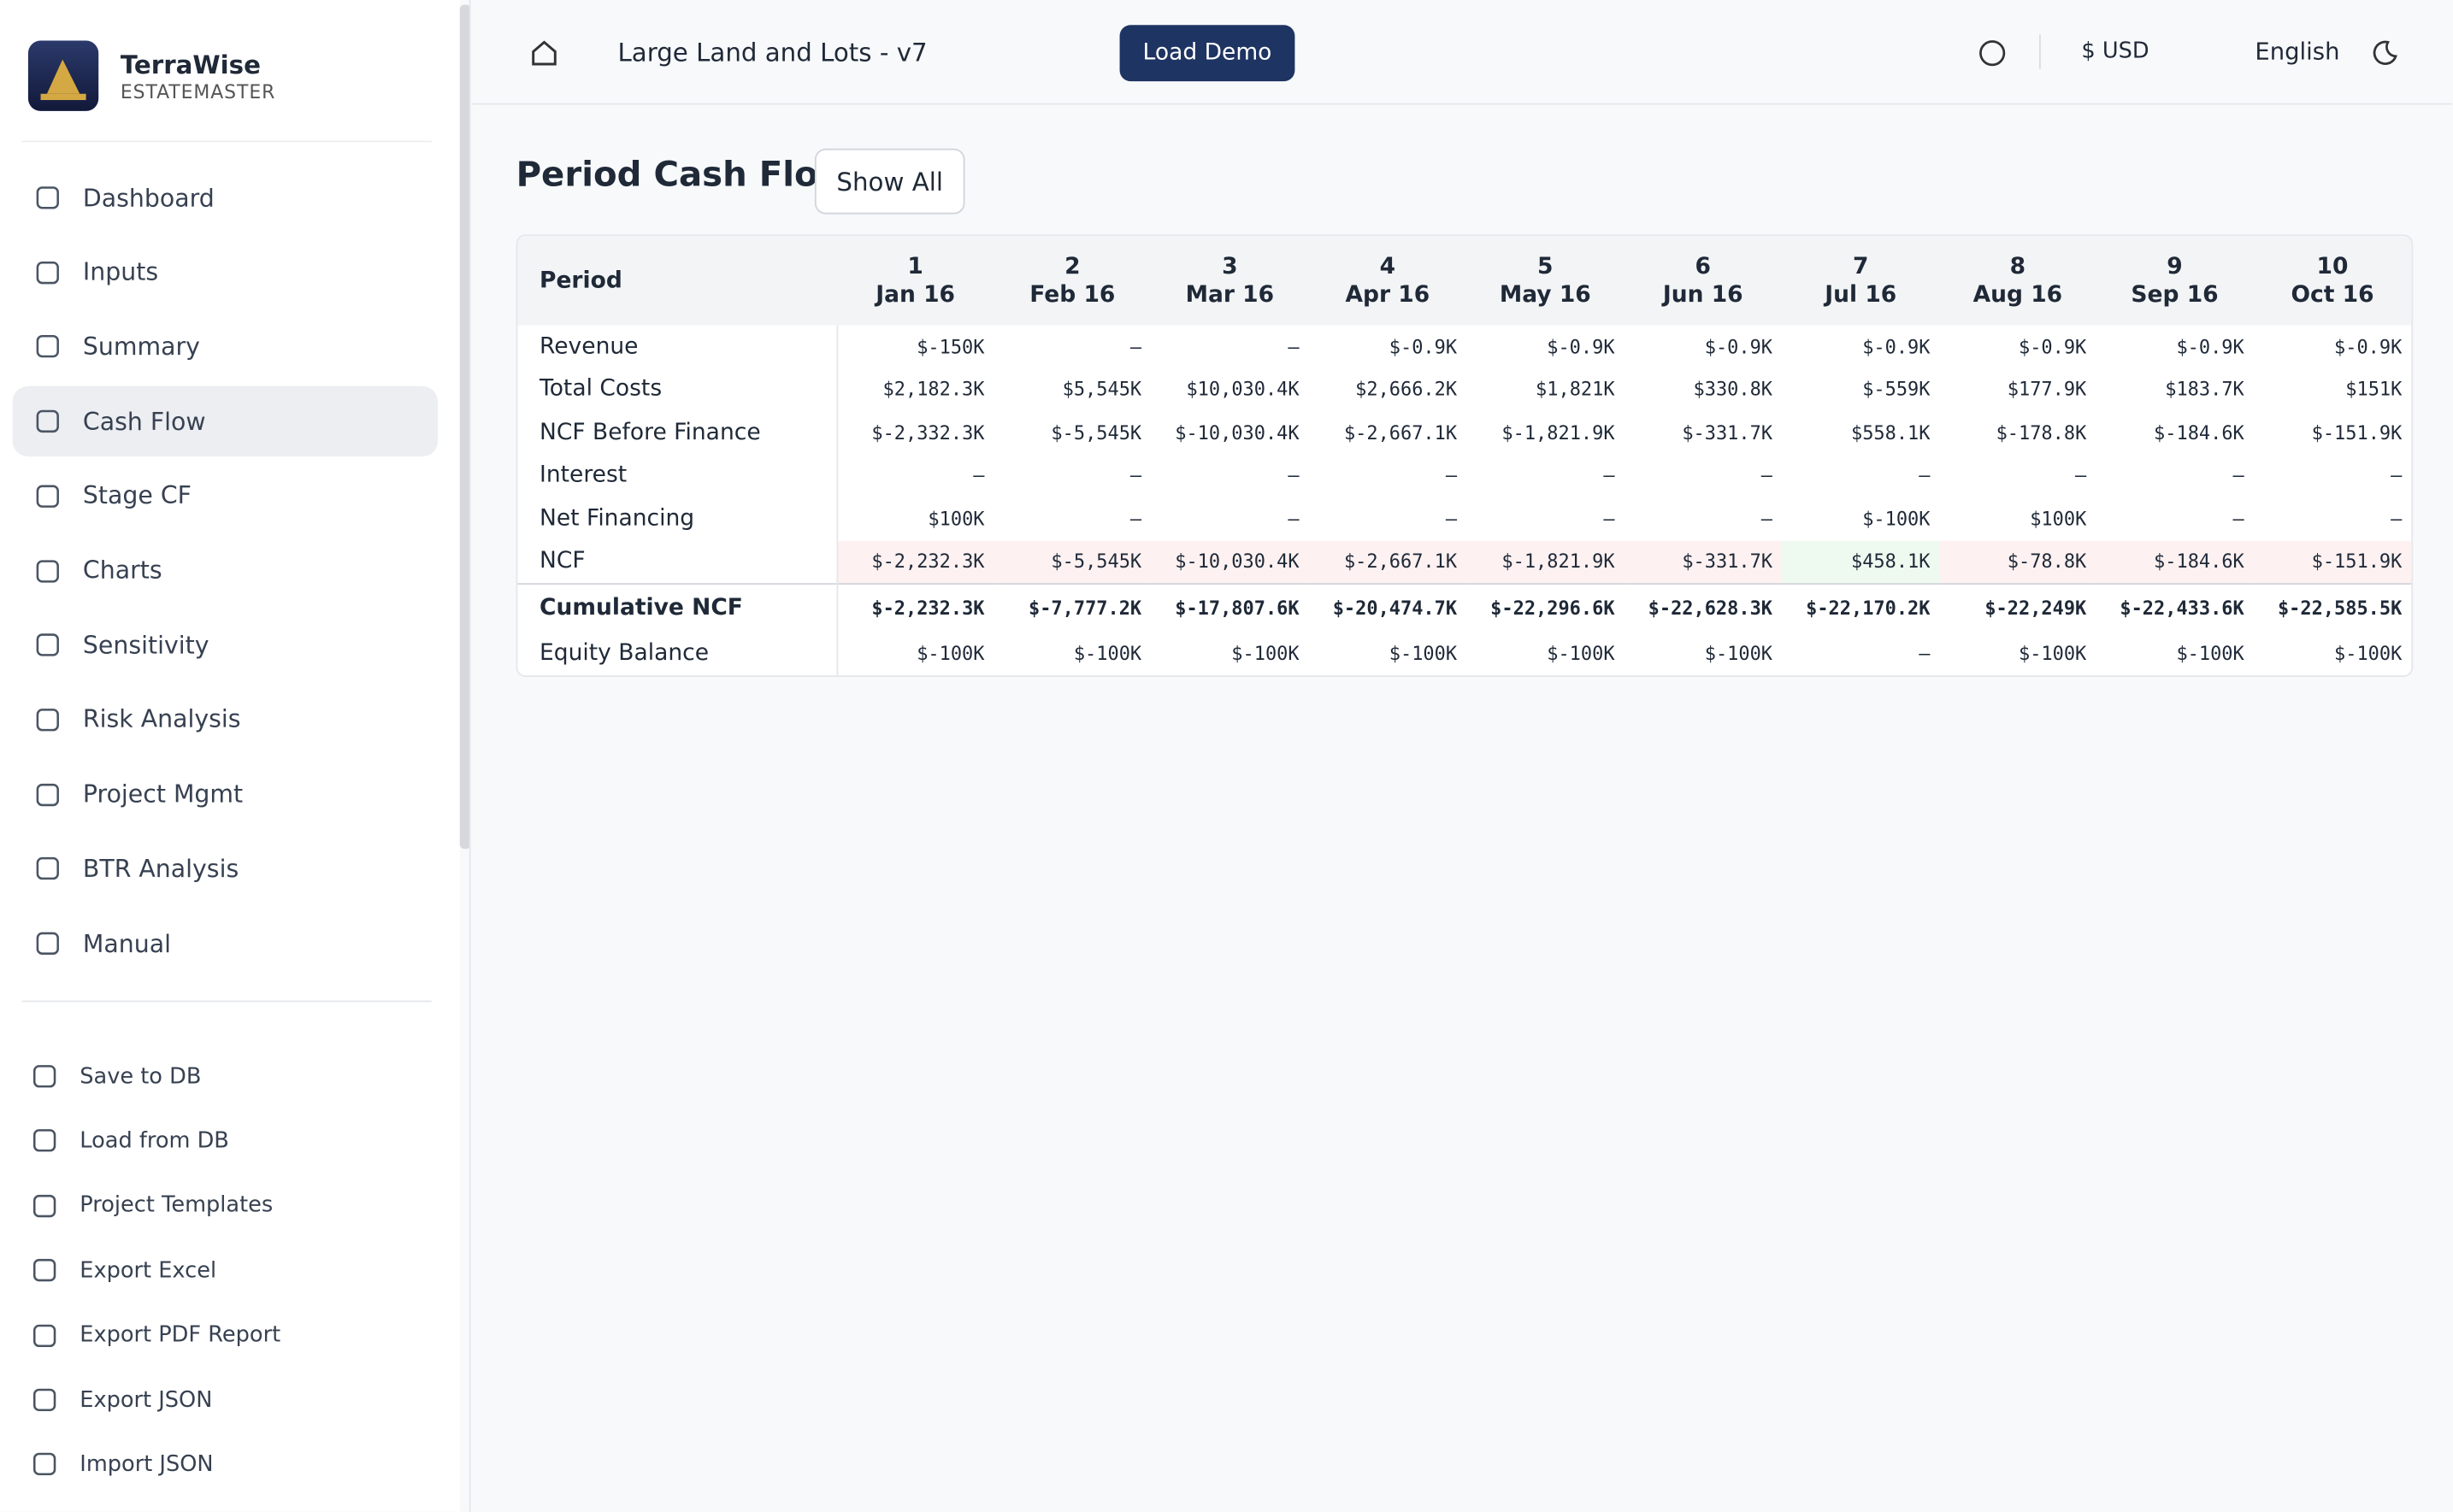 This screenshot has height=1512, width=2453. What do you see at coordinates (177, 1206) in the screenshot?
I see `action-label: Project Templates` at bounding box center [177, 1206].